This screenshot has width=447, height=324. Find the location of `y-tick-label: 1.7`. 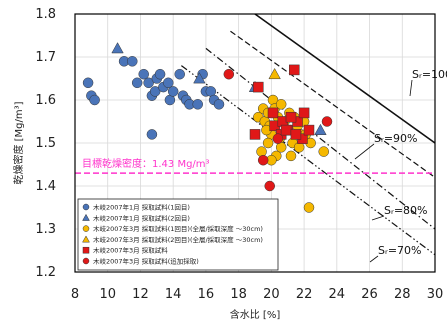

y-tick-label: 1.7 is located at coordinates (45, 57).